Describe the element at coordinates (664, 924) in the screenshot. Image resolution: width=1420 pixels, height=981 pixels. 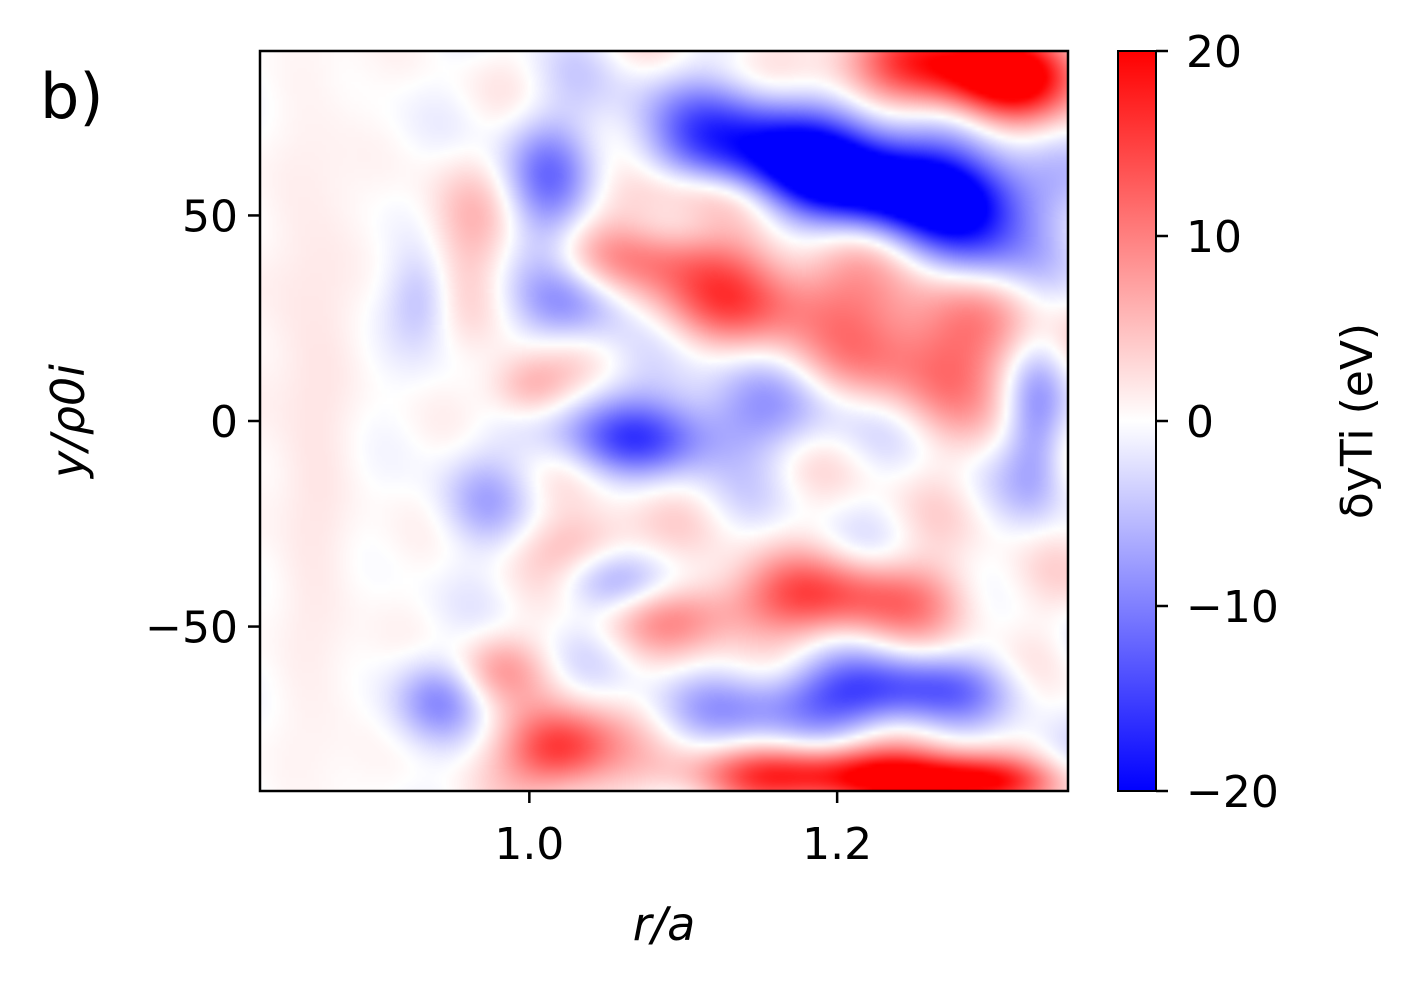
I see `x-axis-label: r/a` at that location.